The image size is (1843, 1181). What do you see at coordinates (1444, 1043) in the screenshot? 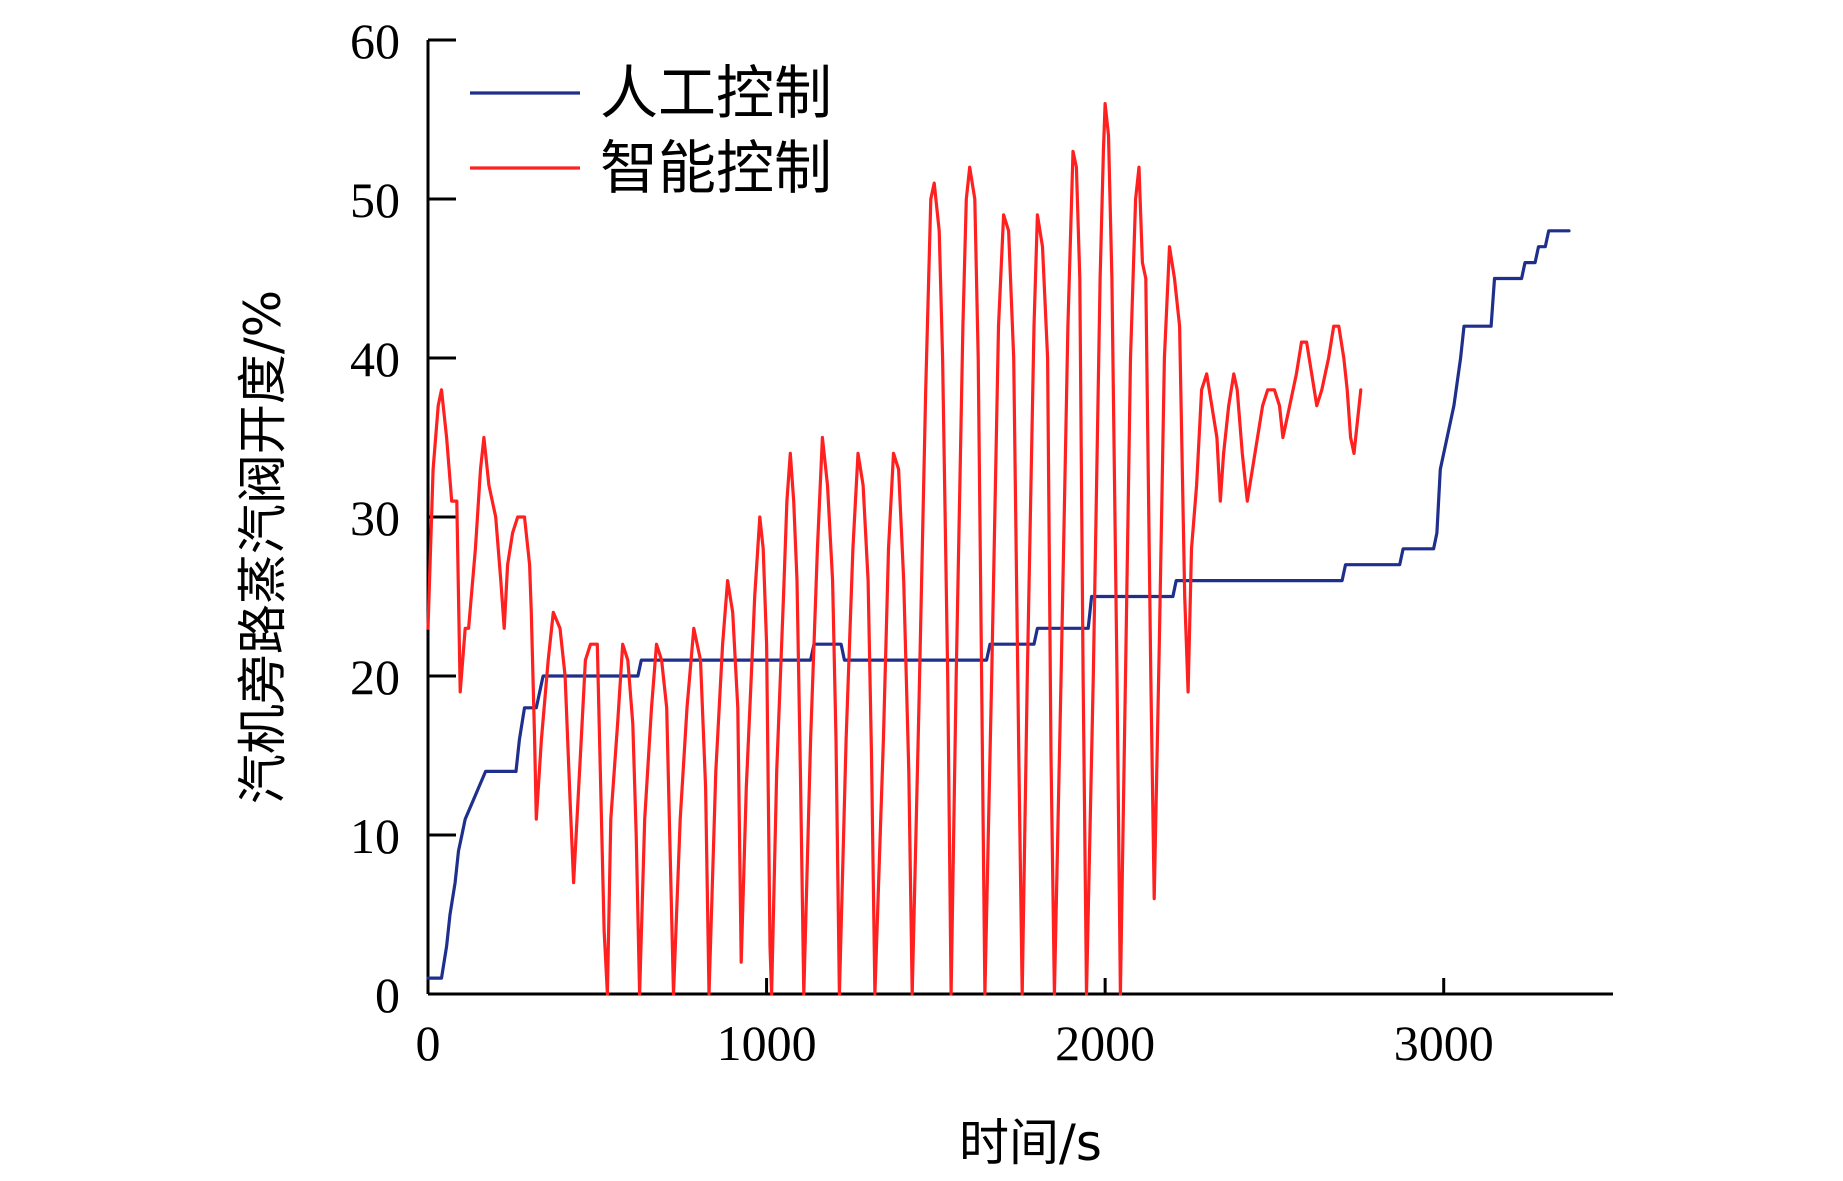
I see `x-tick-label: 3000` at bounding box center [1444, 1043].